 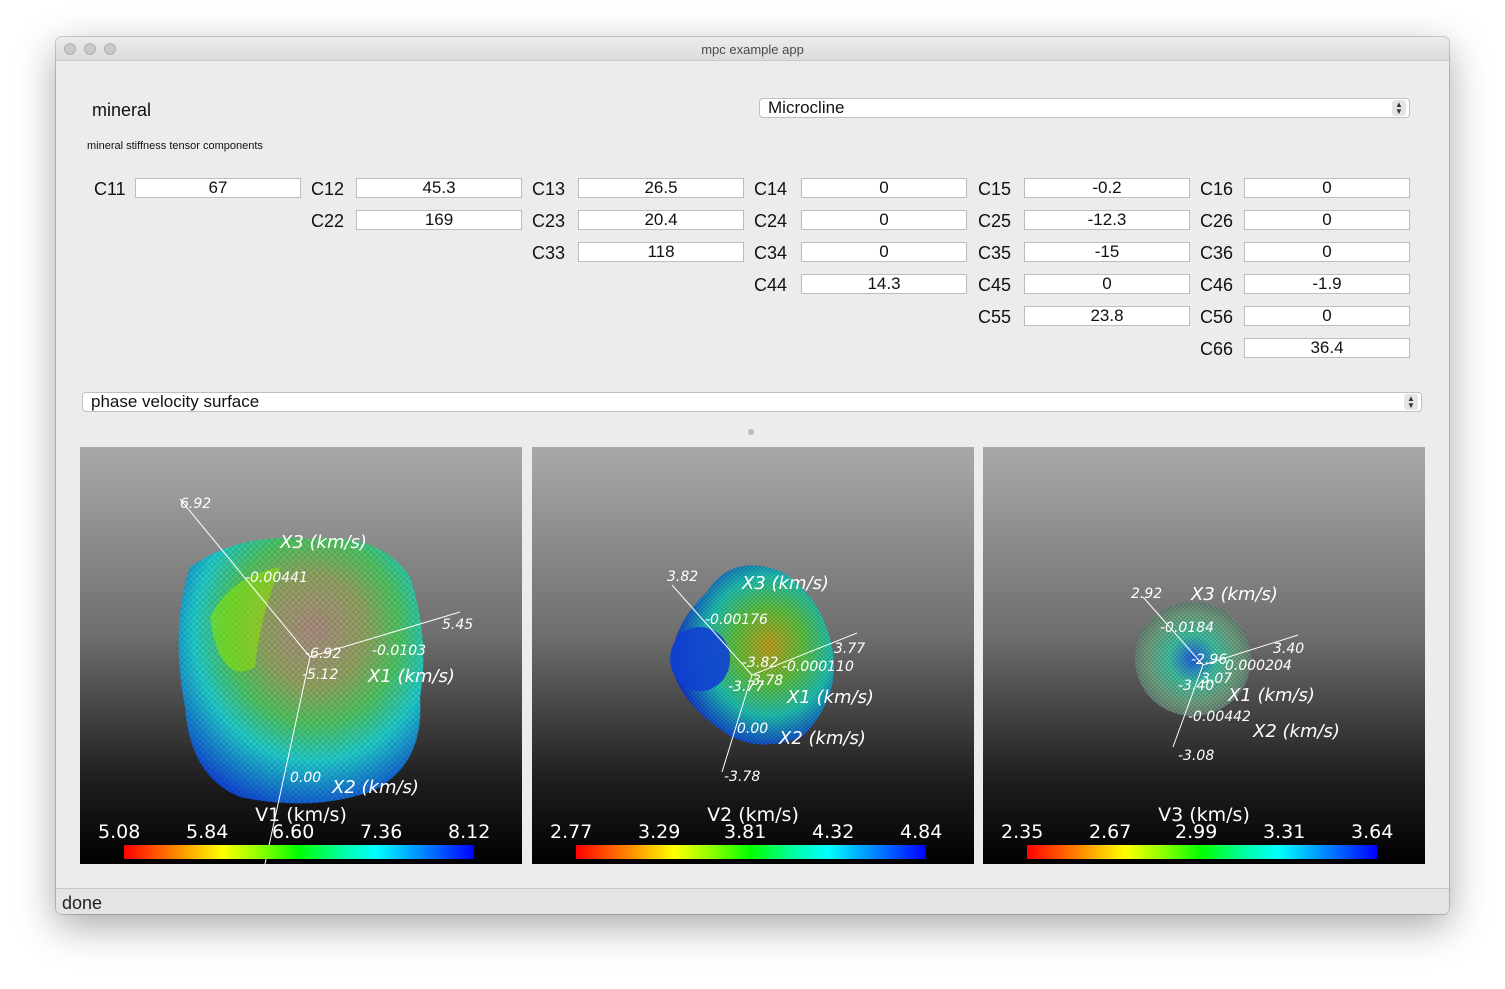 What do you see at coordinates (70, 49) in the screenshot?
I see `close-window-button` at bounding box center [70, 49].